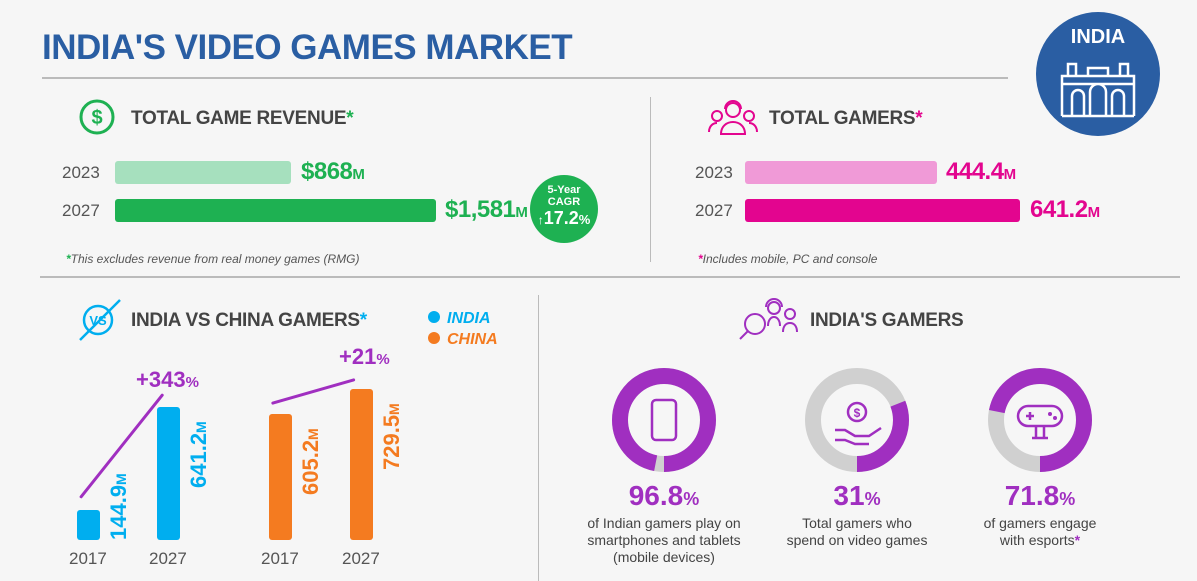  Describe the element at coordinates (887, 320) in the screenshot. I see `india-gamers-heading: INDIA'S GAMERS` at that location.